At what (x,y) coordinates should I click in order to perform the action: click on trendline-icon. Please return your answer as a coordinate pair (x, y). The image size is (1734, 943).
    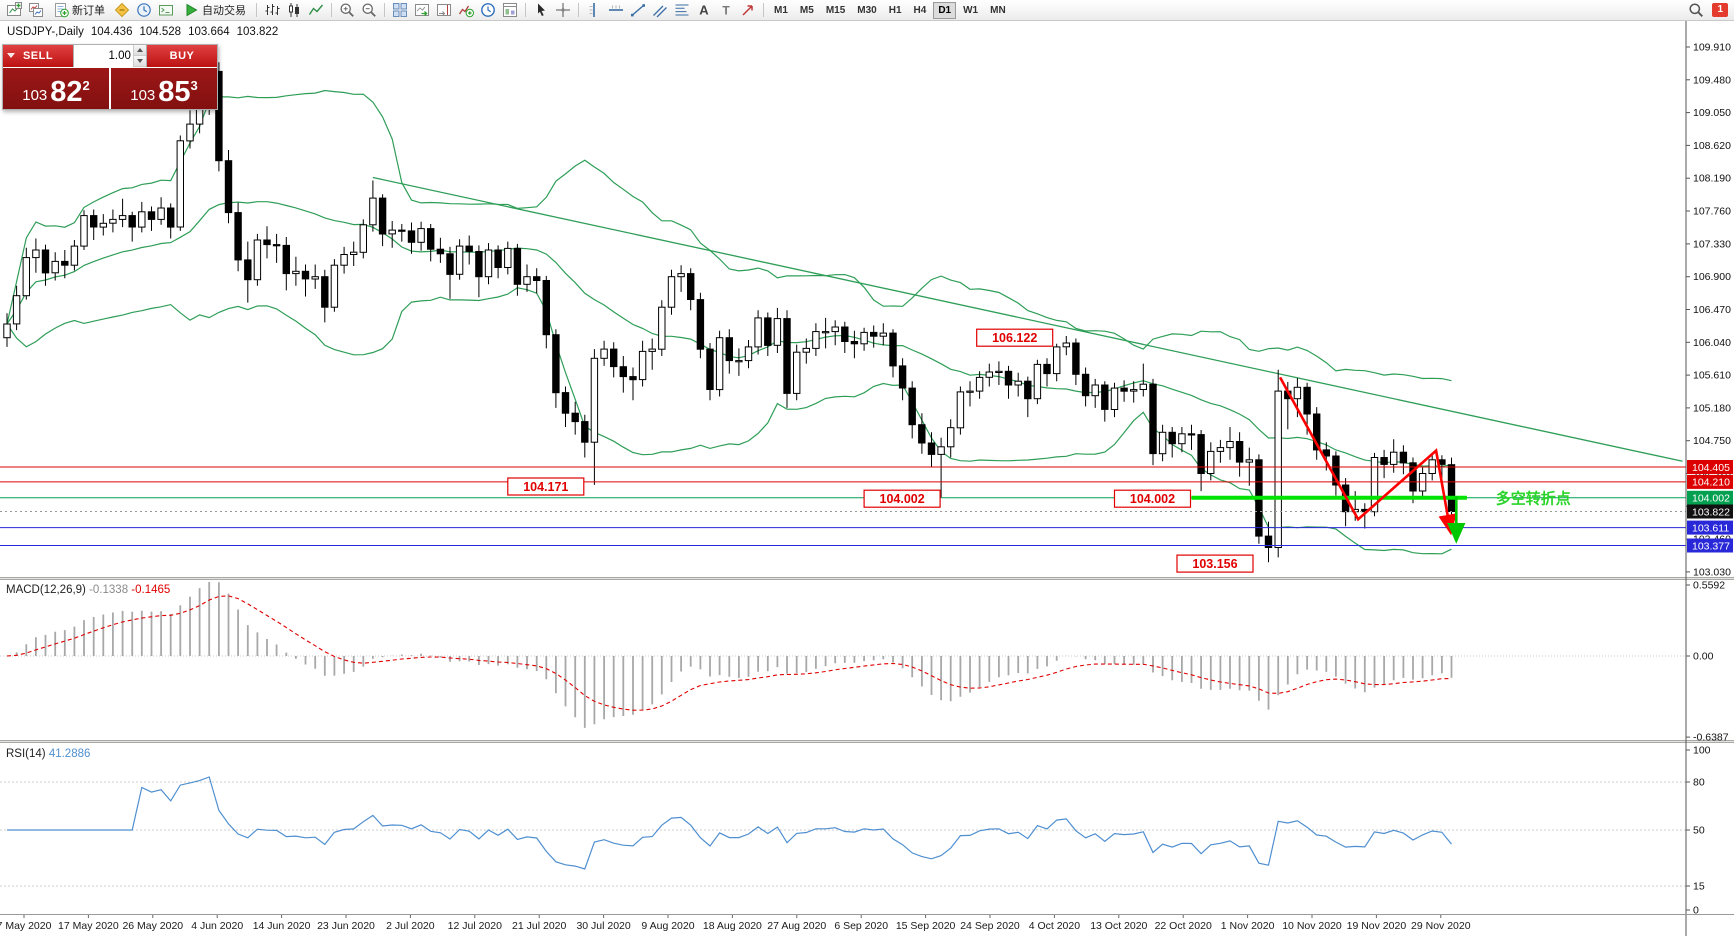
    Looking at the image, I should click on (638, 10).